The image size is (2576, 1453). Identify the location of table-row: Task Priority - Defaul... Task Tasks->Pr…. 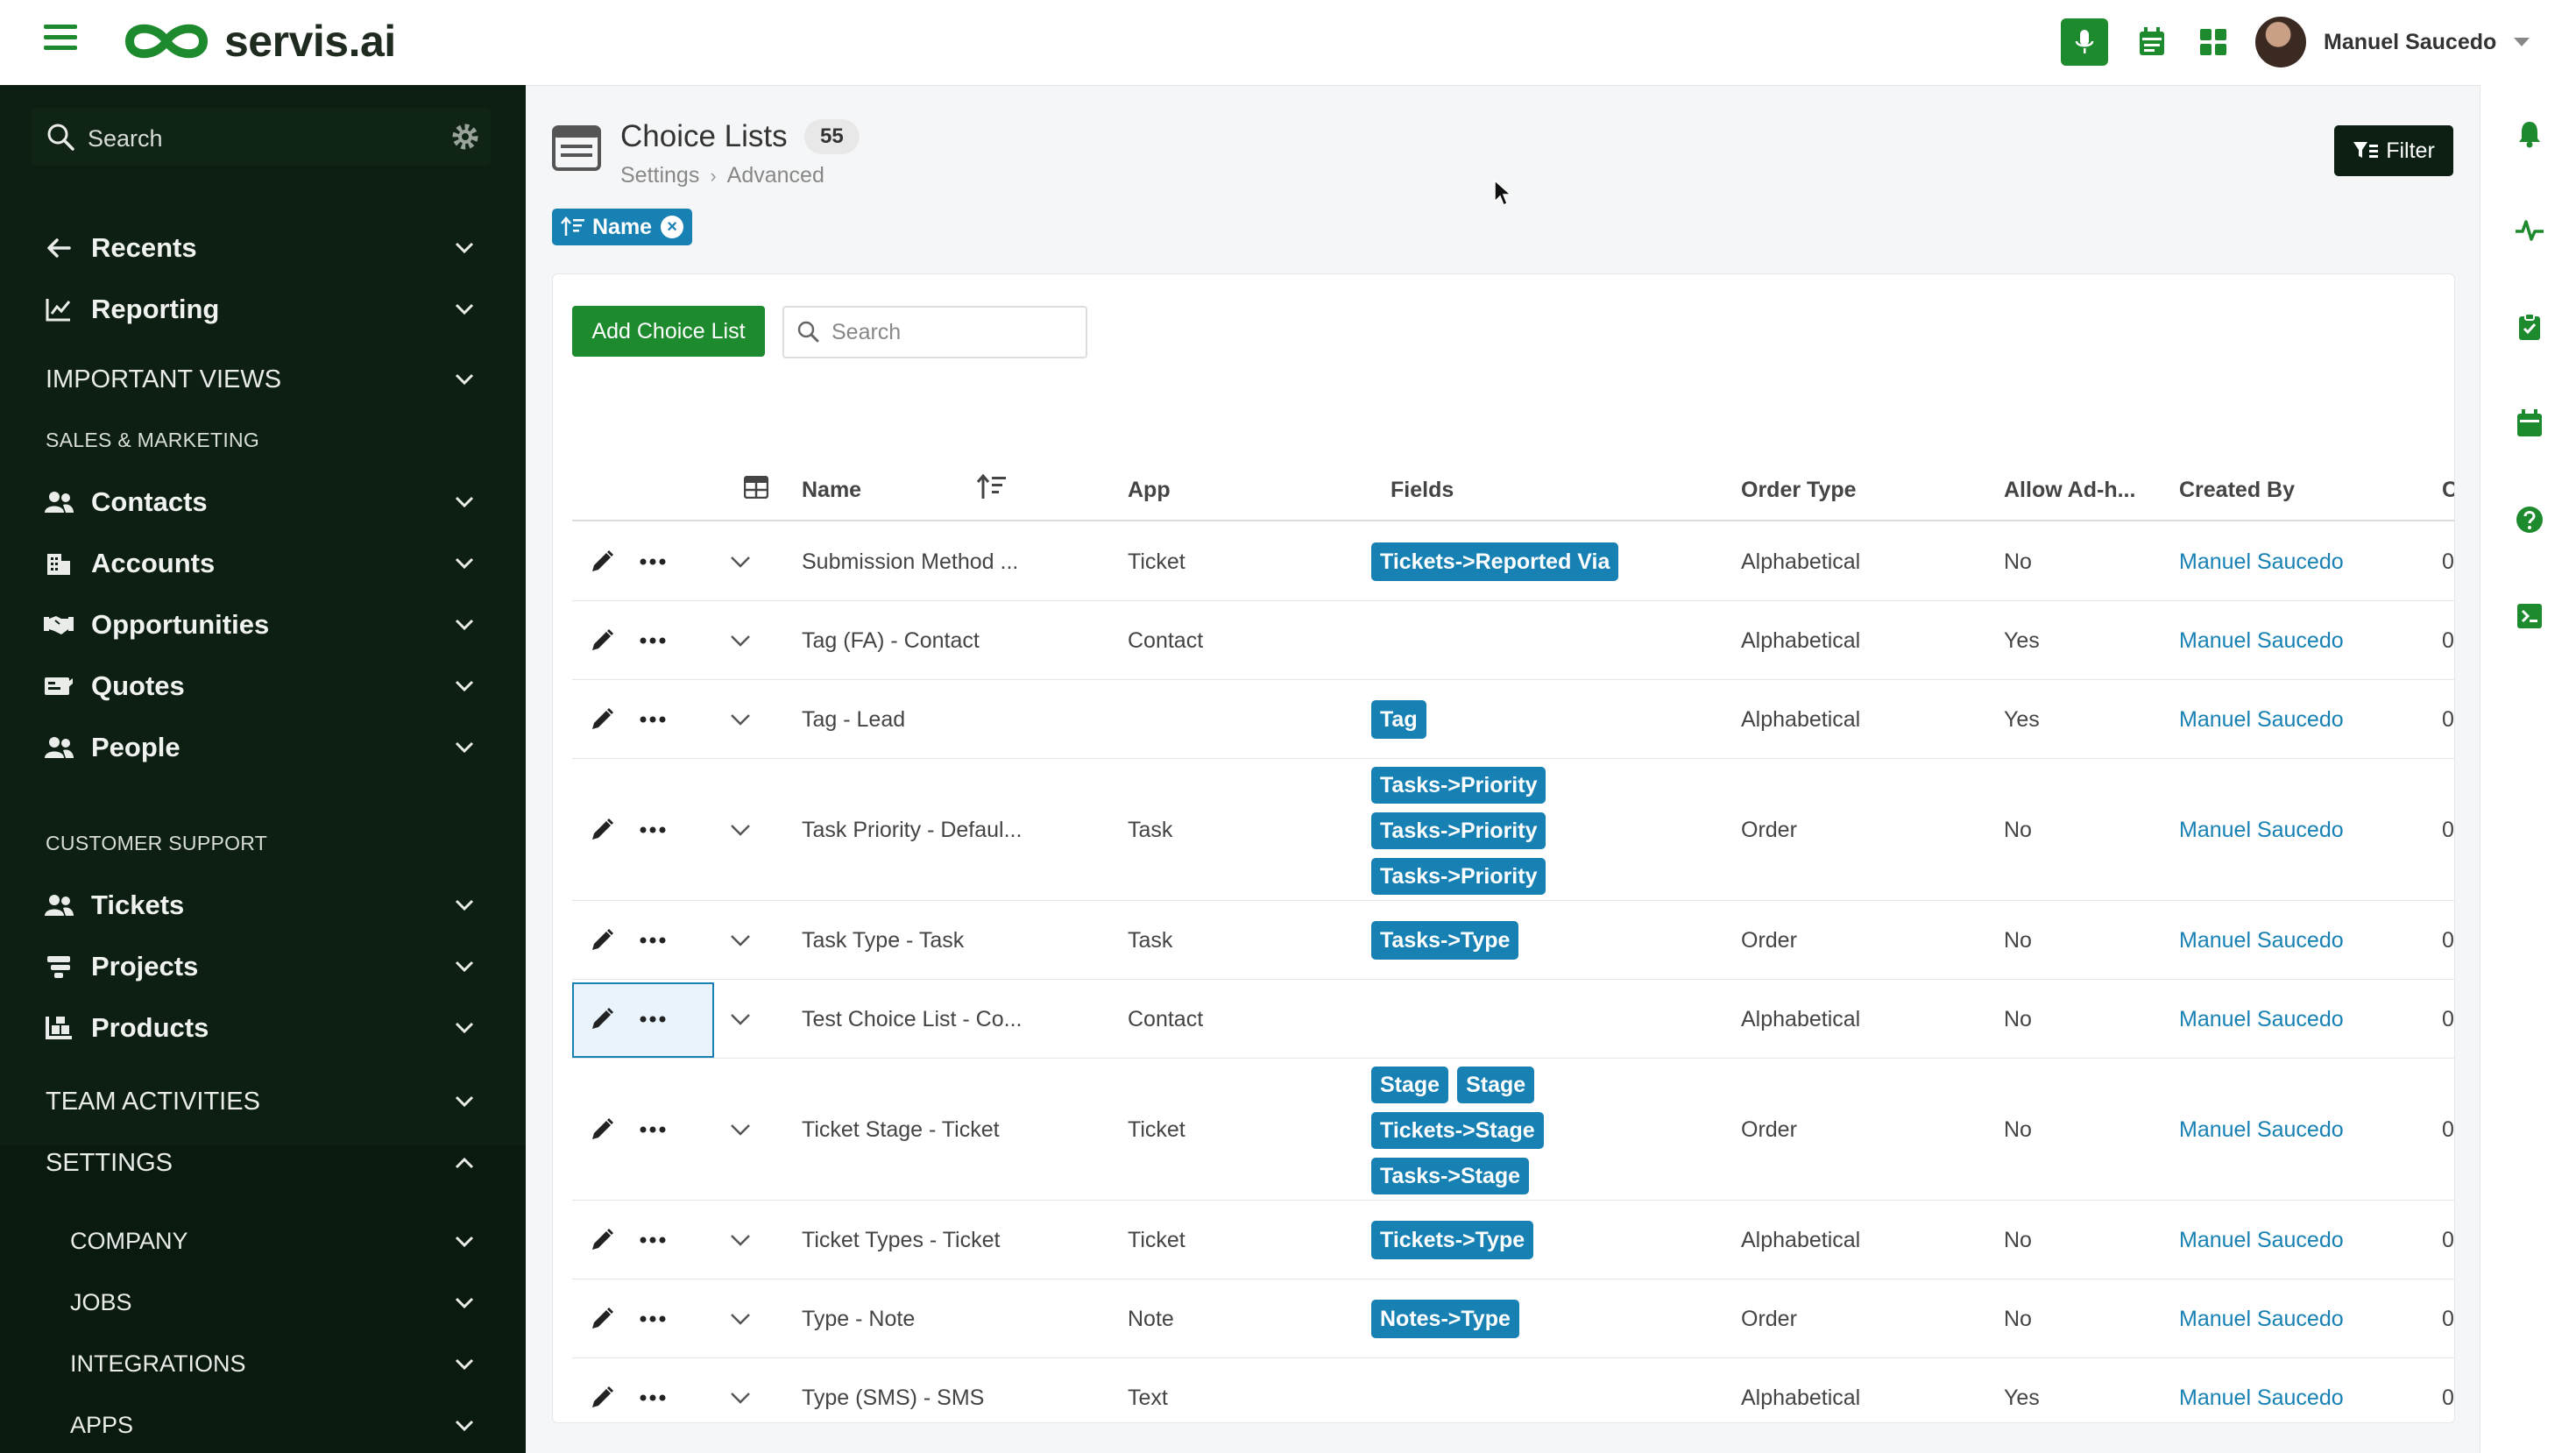
(1513, 829).